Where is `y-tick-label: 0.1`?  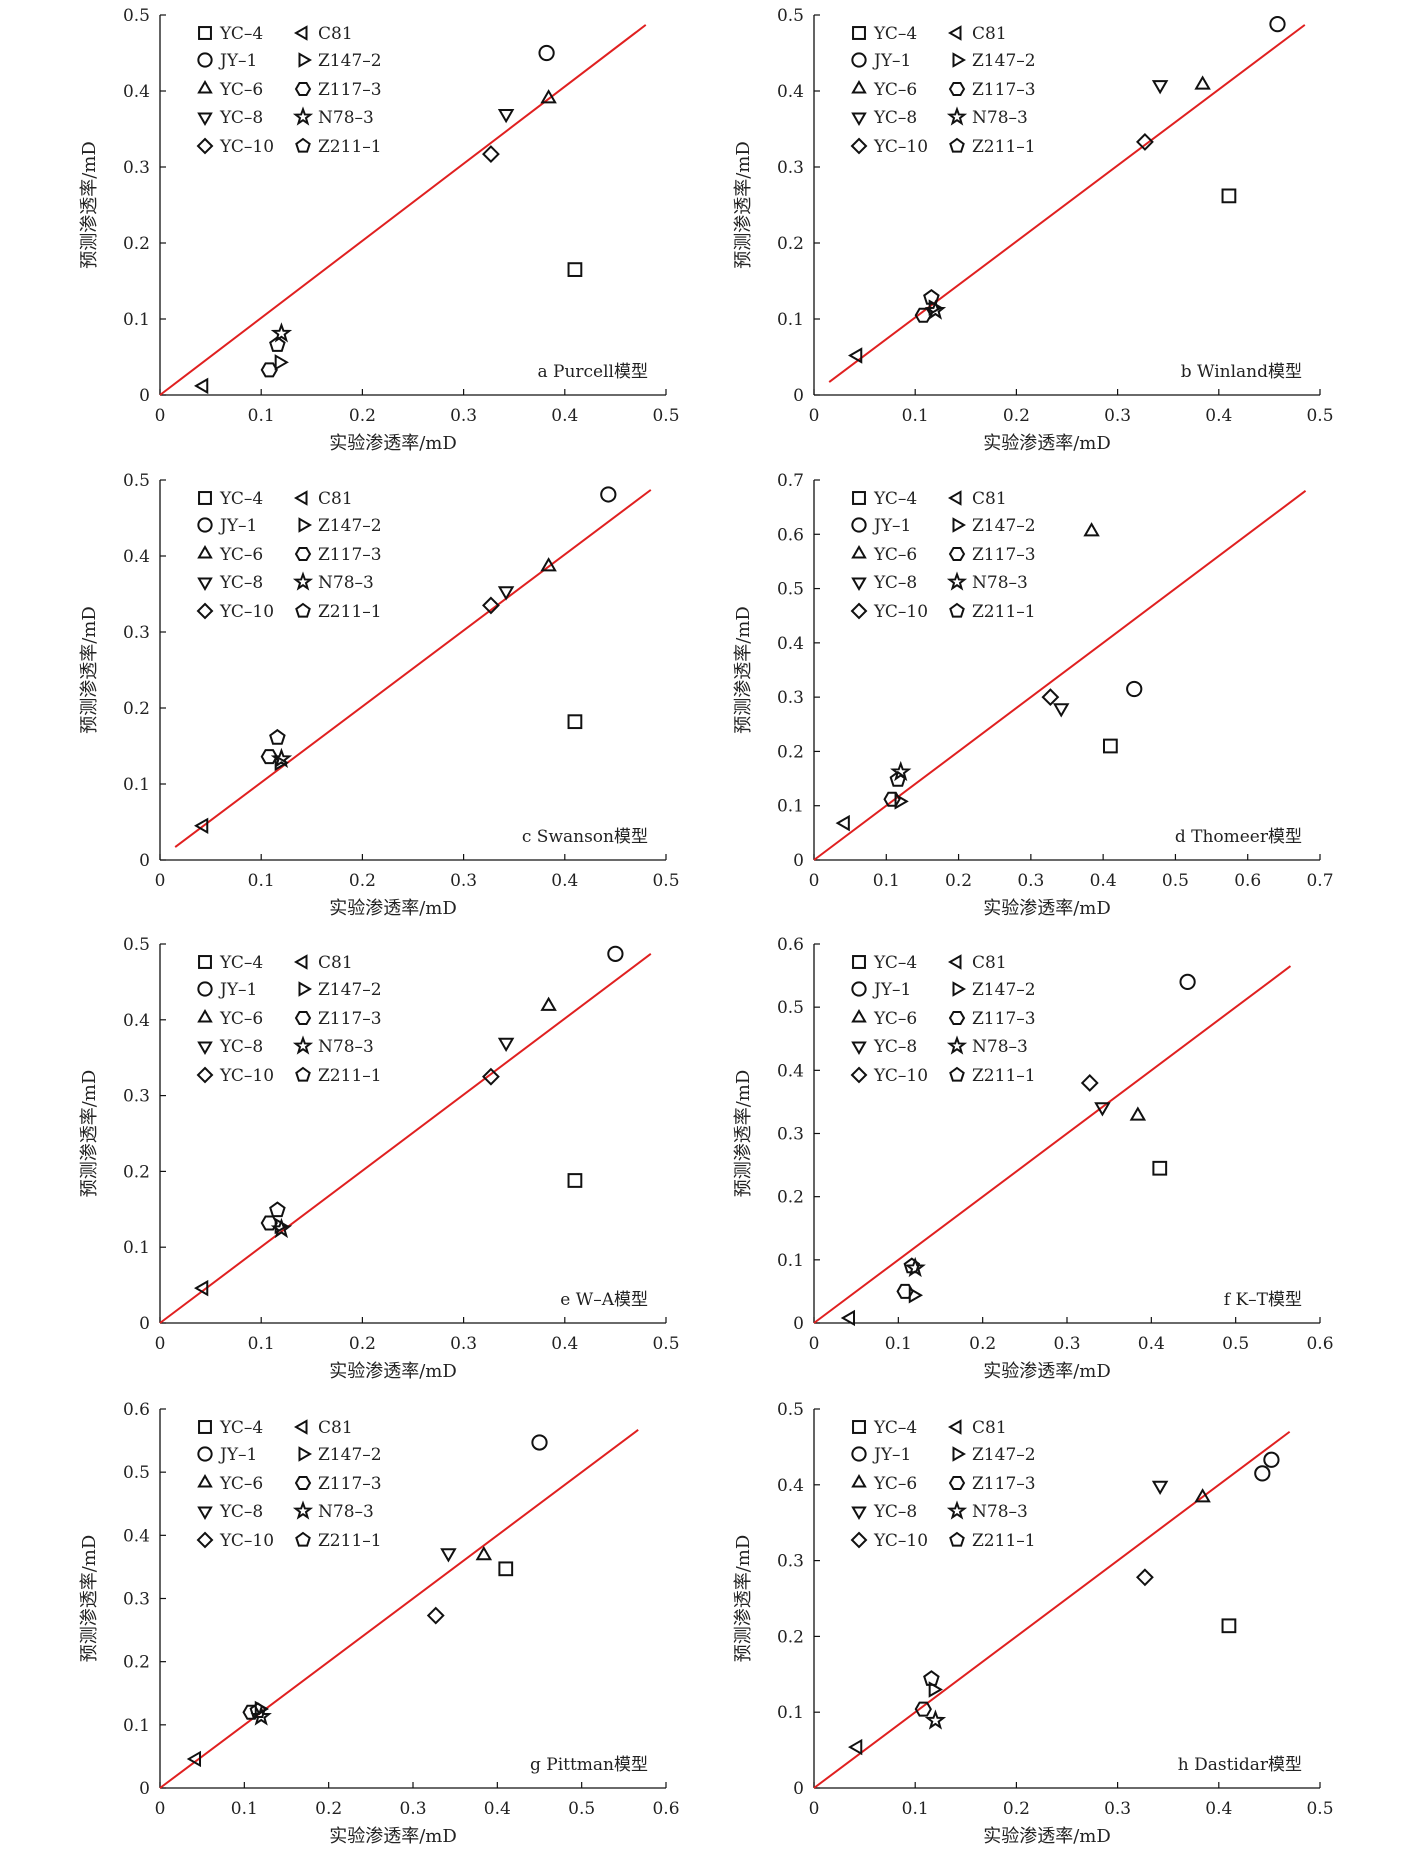 y-tick-label: 0.1 is located at coordinates (136, 320).